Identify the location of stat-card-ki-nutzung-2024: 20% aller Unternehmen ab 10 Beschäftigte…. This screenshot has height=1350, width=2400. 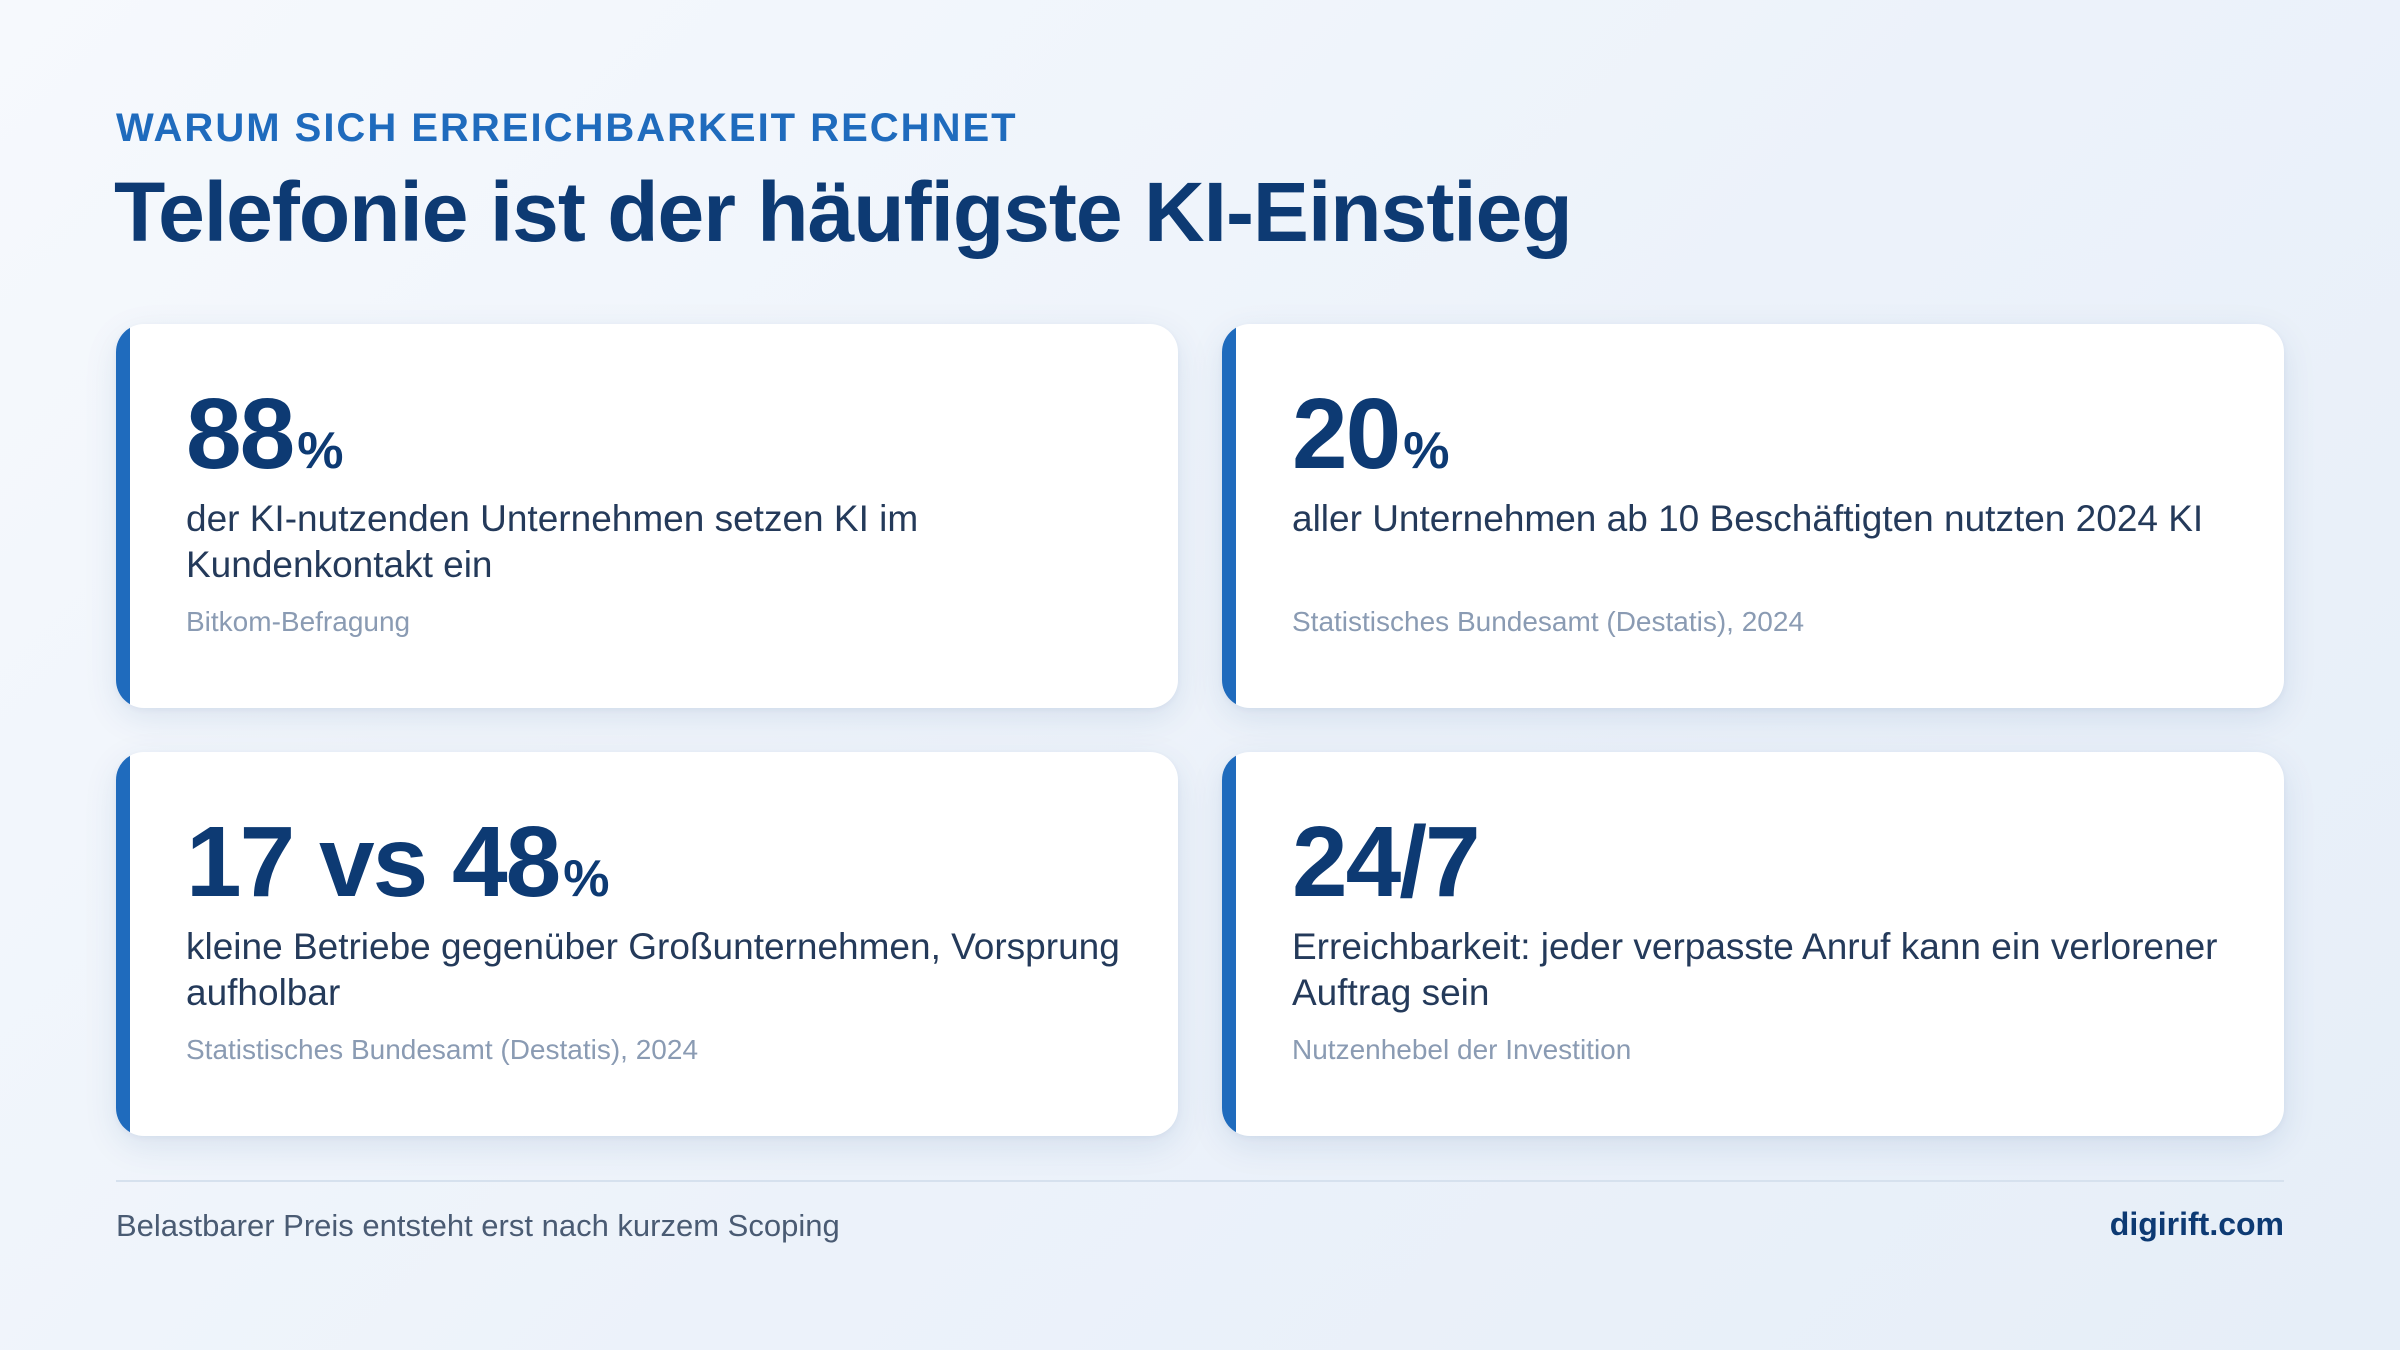
(1753, 516).